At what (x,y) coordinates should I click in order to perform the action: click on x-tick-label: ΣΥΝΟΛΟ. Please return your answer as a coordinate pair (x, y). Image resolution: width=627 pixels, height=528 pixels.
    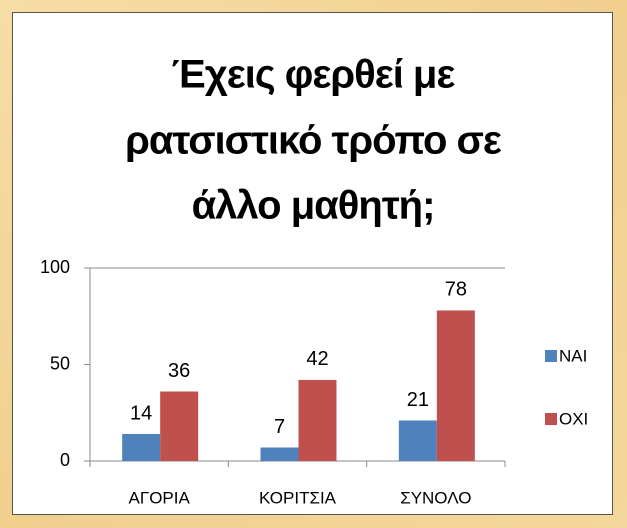
    Looking at the image, I should click on (435, 497).